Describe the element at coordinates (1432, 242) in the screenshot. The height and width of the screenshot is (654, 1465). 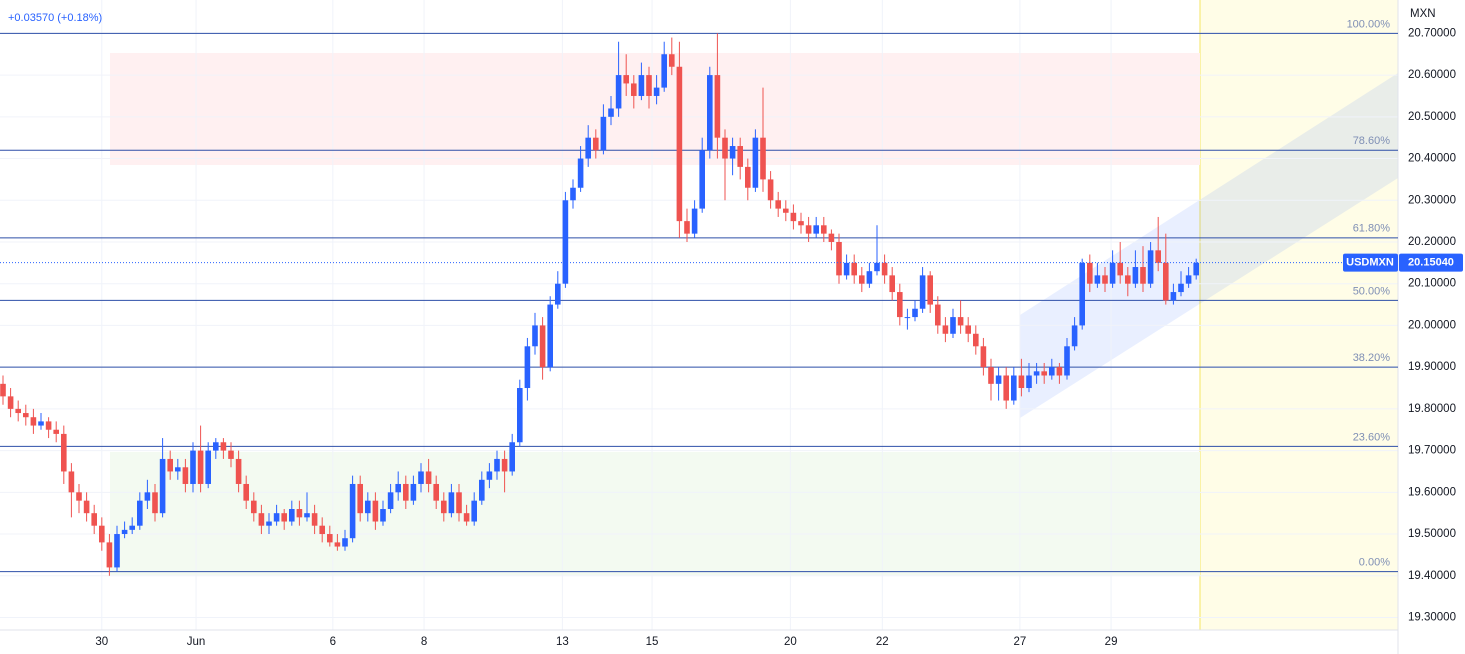
I see `y-tick-label: 20.20000` at that location.